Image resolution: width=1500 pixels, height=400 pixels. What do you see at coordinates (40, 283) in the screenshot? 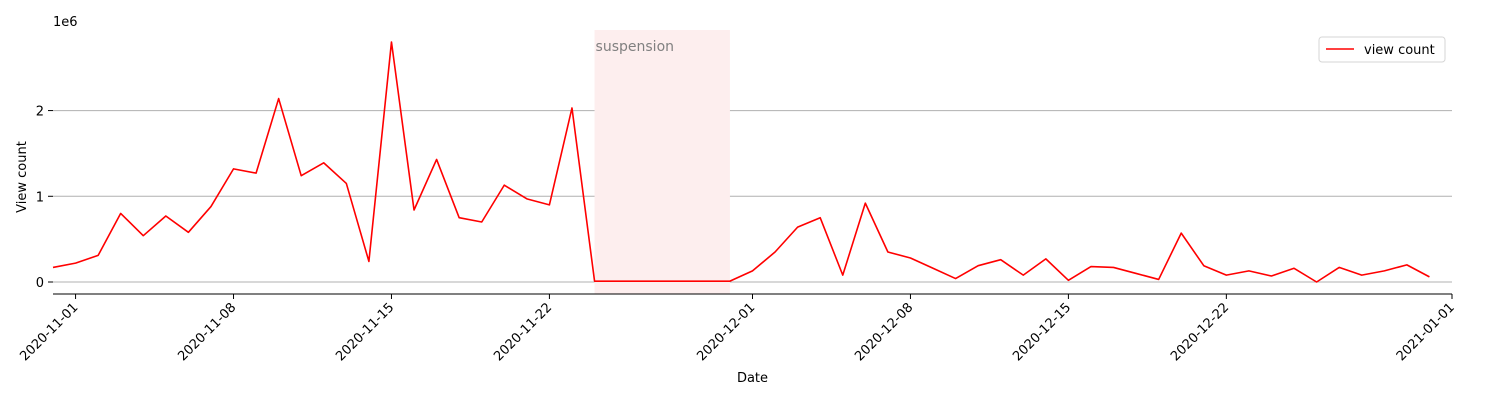
I see `y-tick-label: 0` at bounding box center [40, 283].